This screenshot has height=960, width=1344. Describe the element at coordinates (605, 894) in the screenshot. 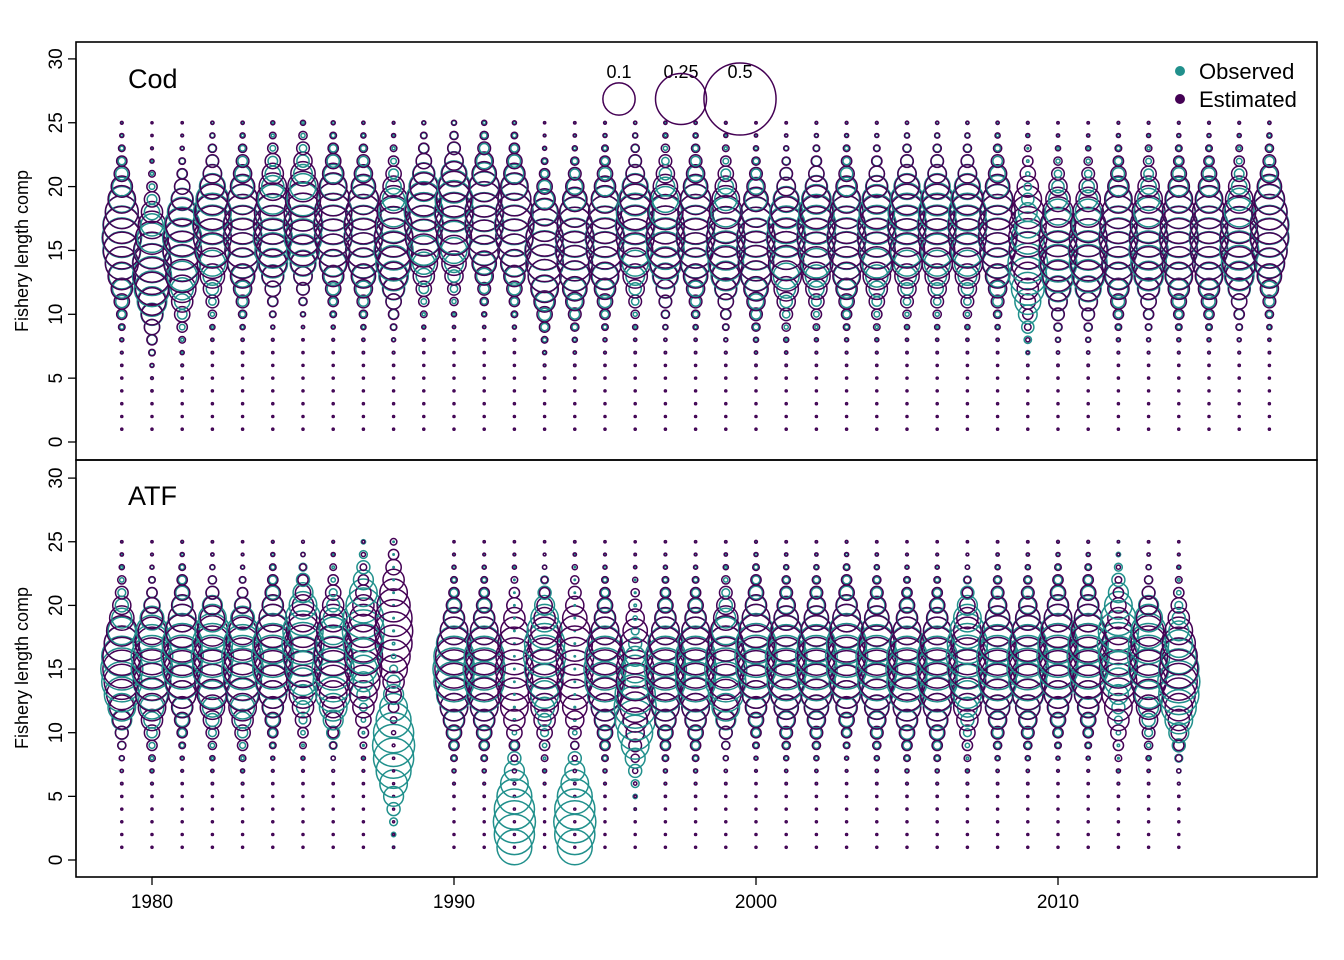

I see `x-axis: 1980 1990 2000 2010` at that location.